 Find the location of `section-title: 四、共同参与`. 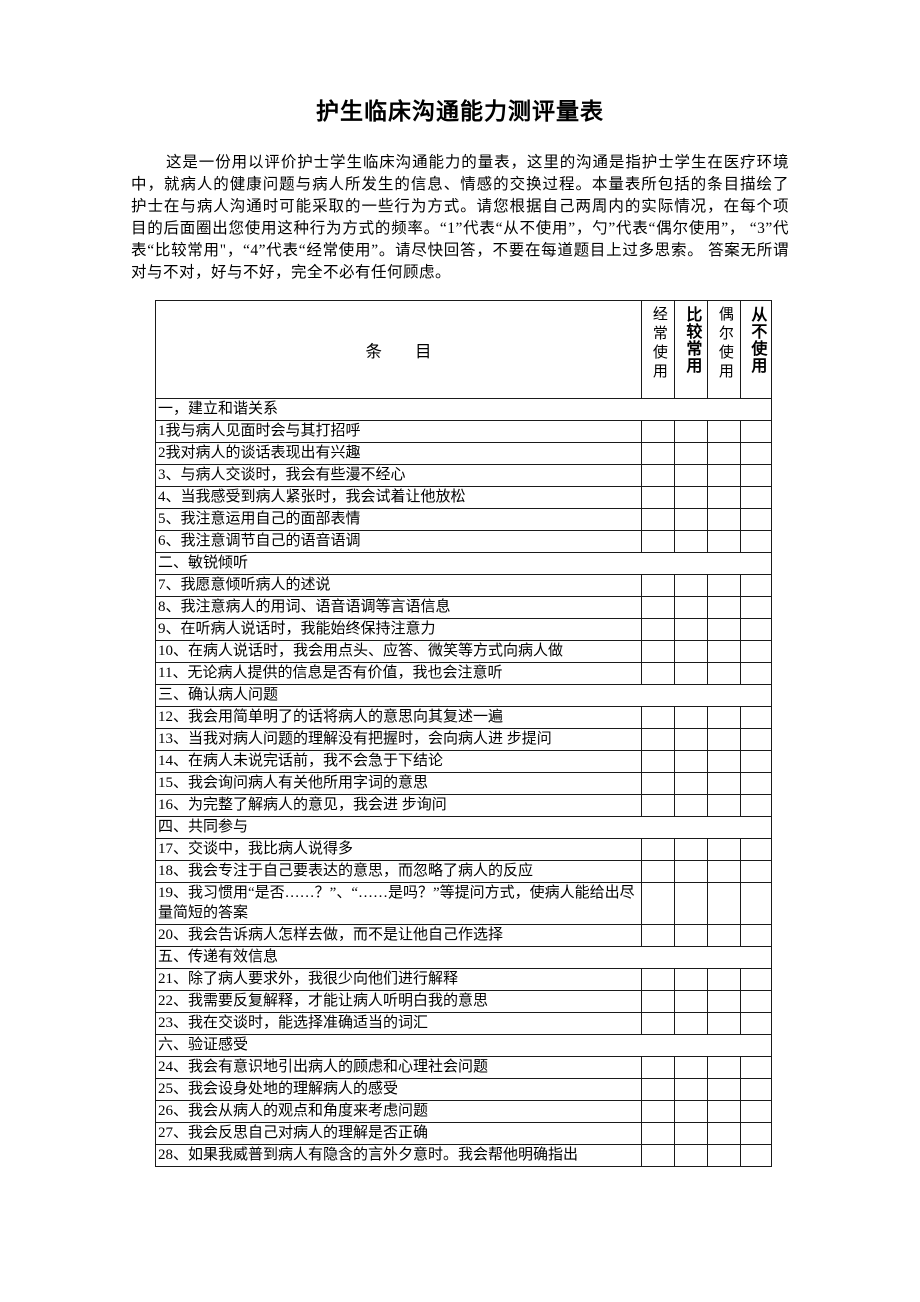

section-title: 四、共同参与 is located at coordinates (463, 827).